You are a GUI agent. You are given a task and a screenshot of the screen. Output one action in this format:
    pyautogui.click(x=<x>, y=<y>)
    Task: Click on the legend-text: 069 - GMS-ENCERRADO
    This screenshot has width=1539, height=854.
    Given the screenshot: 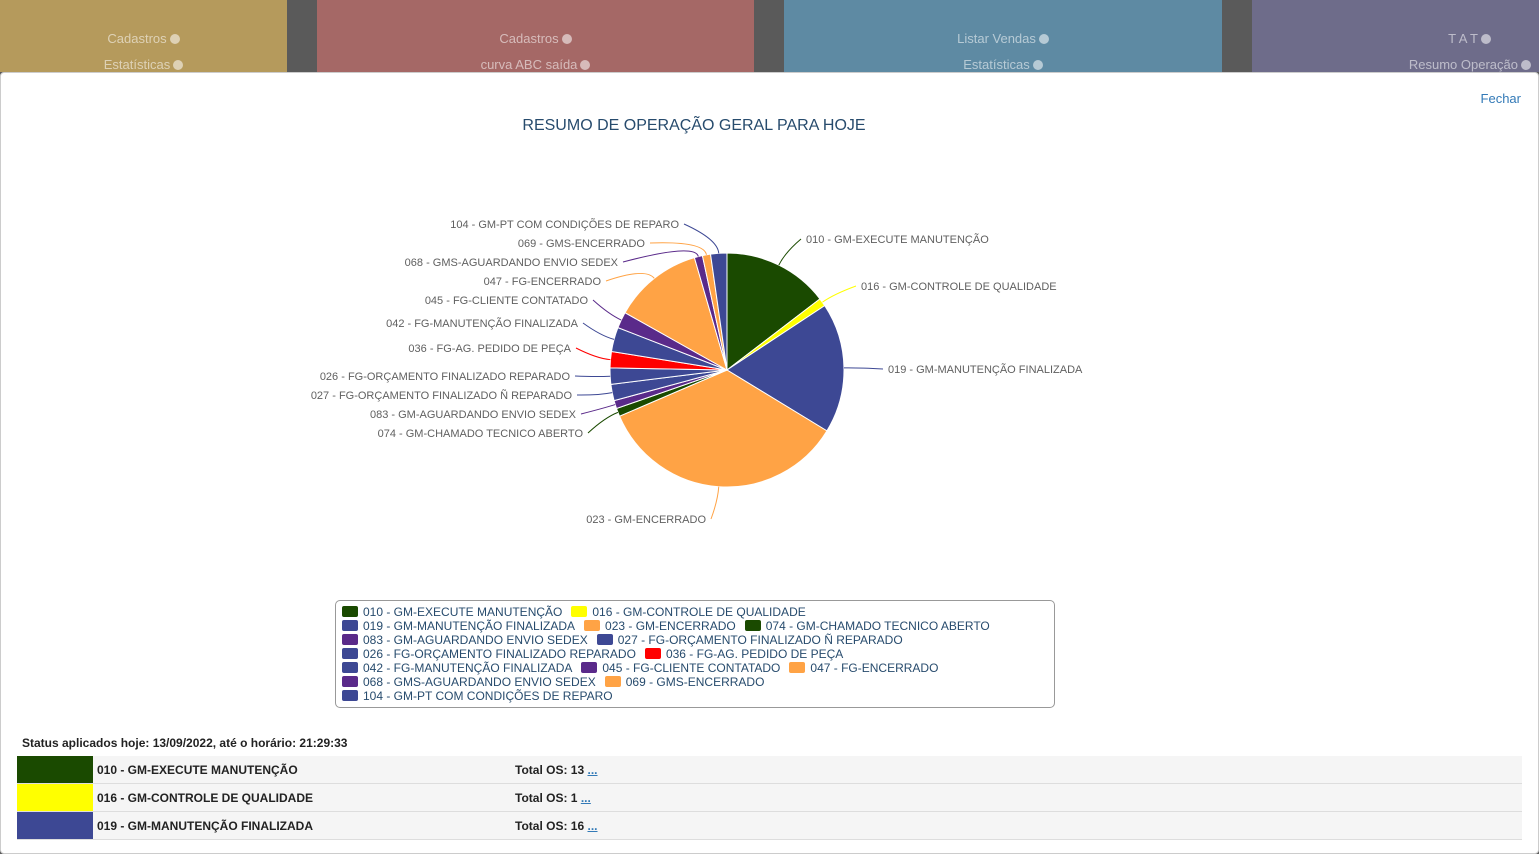 What is the action you would take?
    pyautogui.click(x=695, y=682)
    